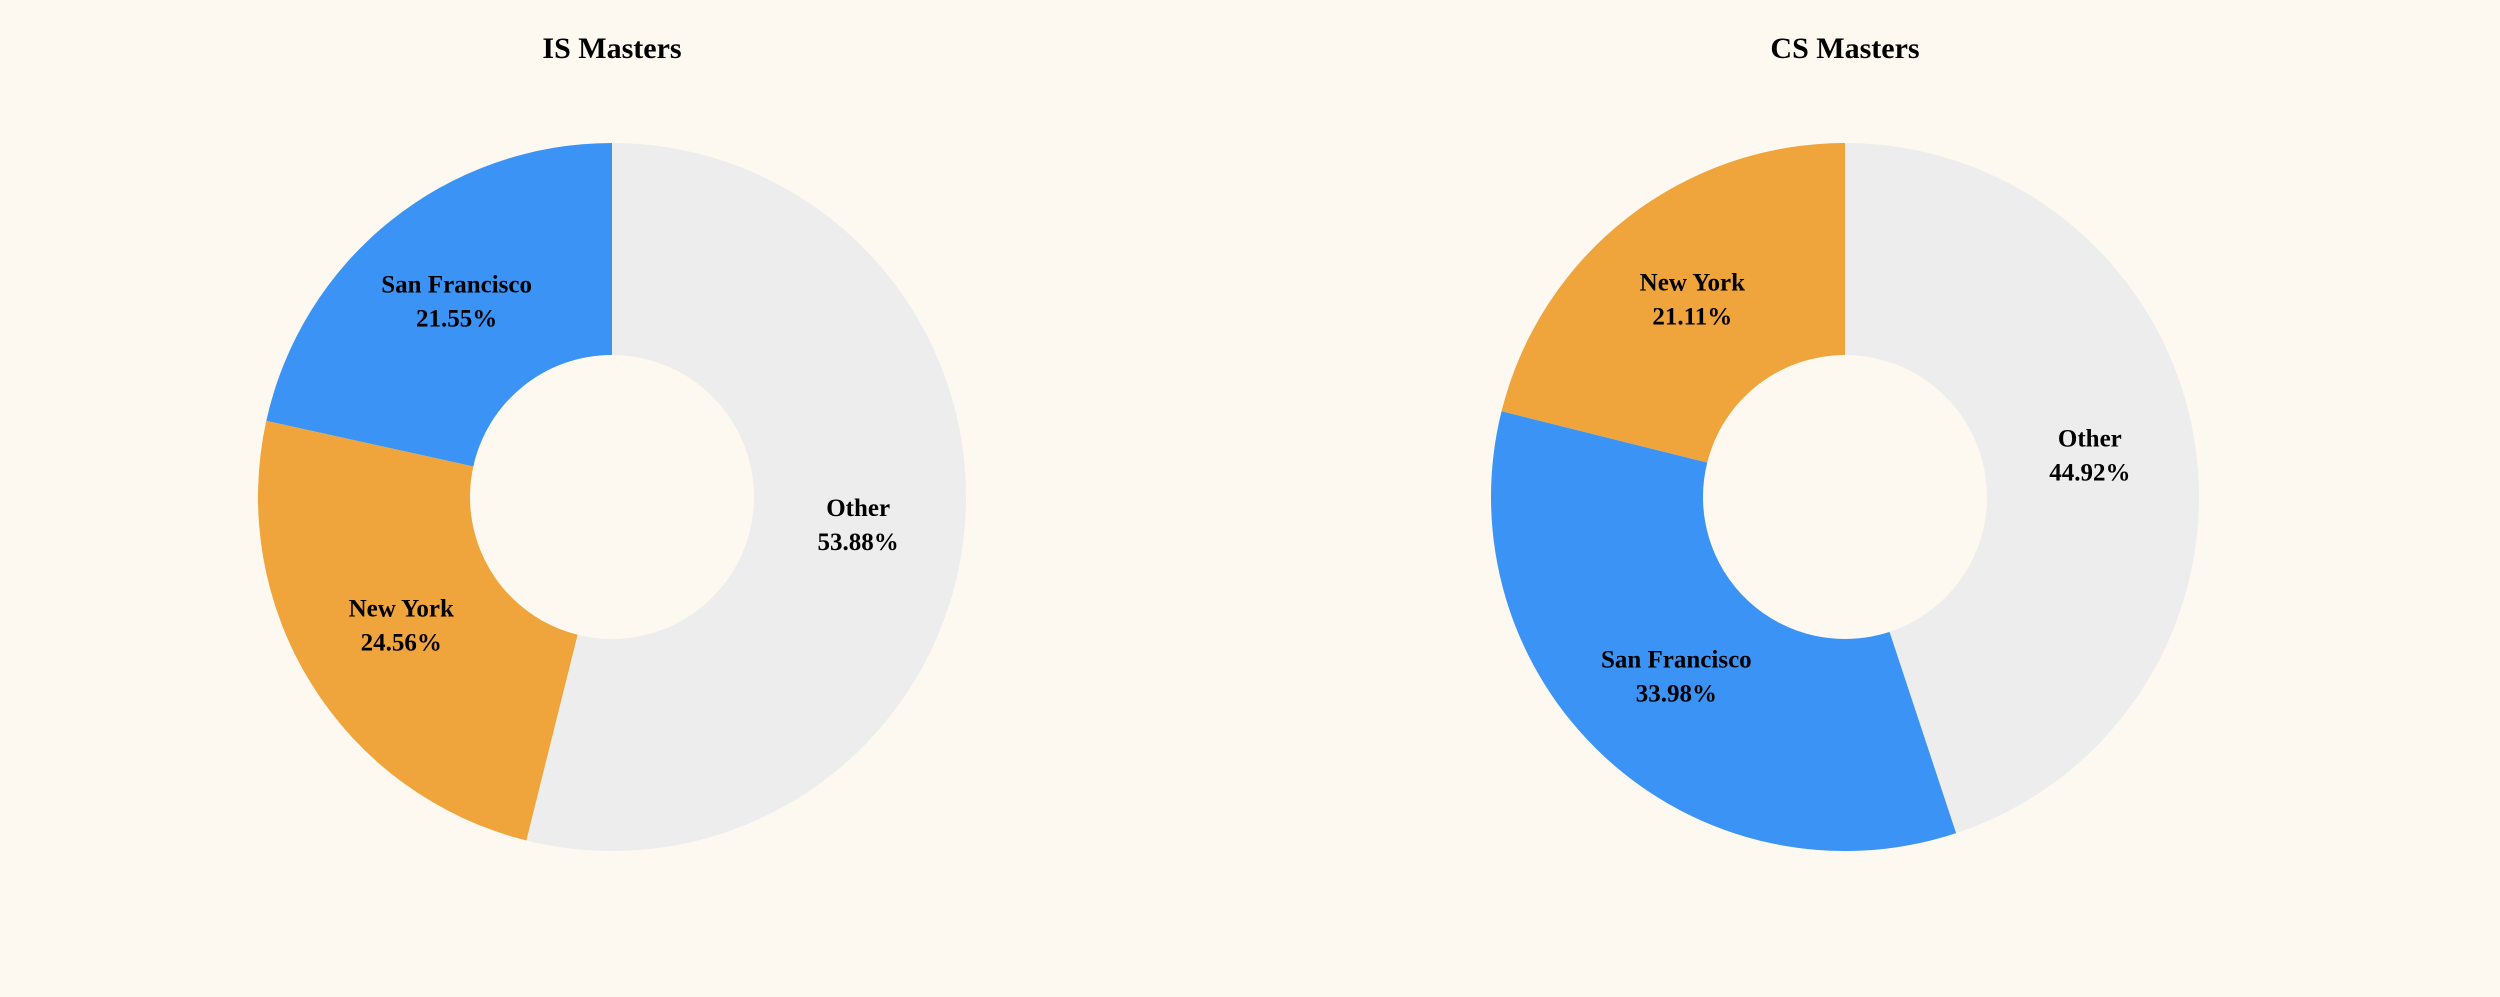 This screenshot has height=997, width=2500. I want to click on slice-value: 53.88%, so click(858, 542).